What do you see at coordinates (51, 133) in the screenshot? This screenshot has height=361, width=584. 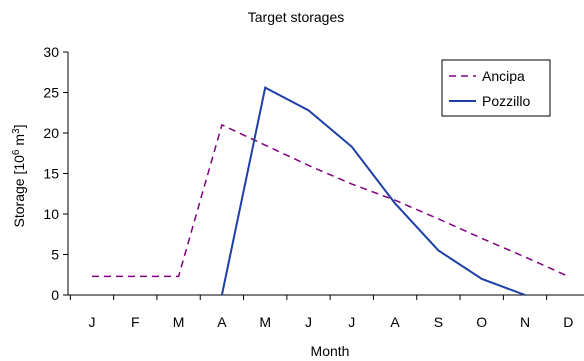 I see `y-tick-label: 20` at bounding box center [51, 133].